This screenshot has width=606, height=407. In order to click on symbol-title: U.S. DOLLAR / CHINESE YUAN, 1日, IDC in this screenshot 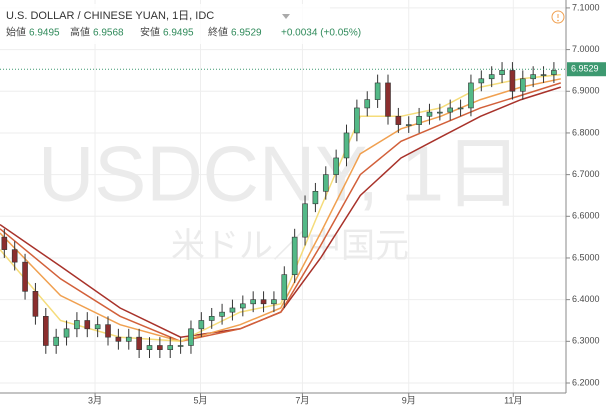, I will do `click(110, 16)`.